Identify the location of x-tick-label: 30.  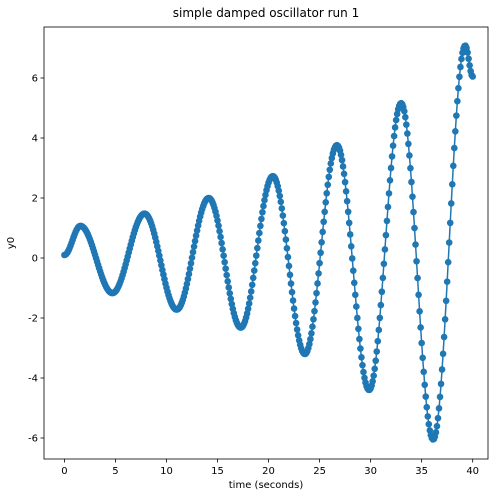
(370, 471).